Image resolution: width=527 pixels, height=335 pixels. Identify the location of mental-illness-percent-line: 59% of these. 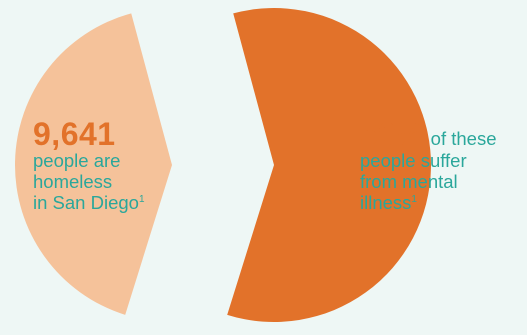
(443, 134).